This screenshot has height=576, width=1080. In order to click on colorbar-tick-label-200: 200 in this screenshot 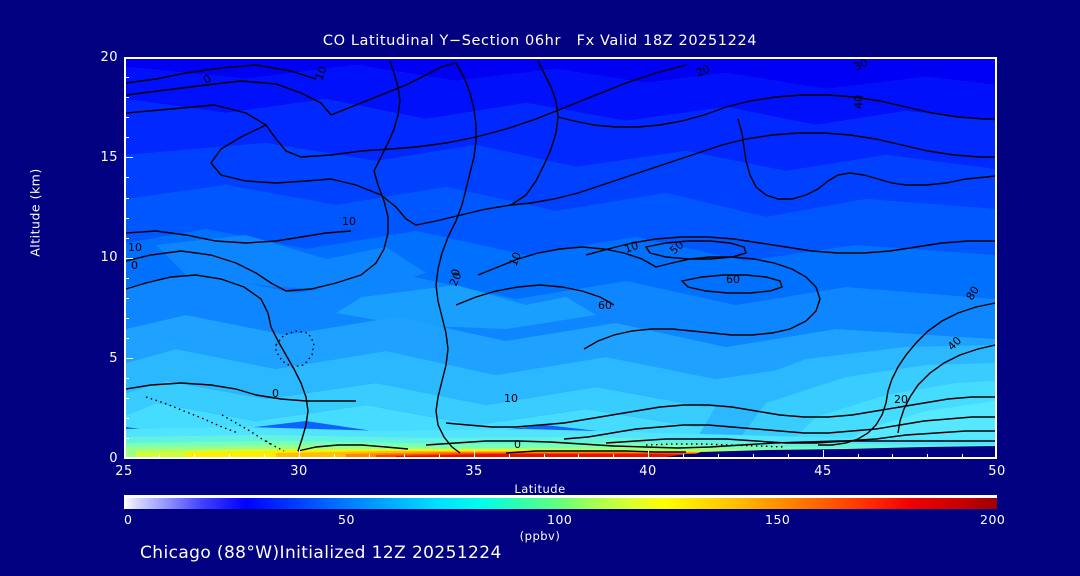, I will do `click(993, 519)`.